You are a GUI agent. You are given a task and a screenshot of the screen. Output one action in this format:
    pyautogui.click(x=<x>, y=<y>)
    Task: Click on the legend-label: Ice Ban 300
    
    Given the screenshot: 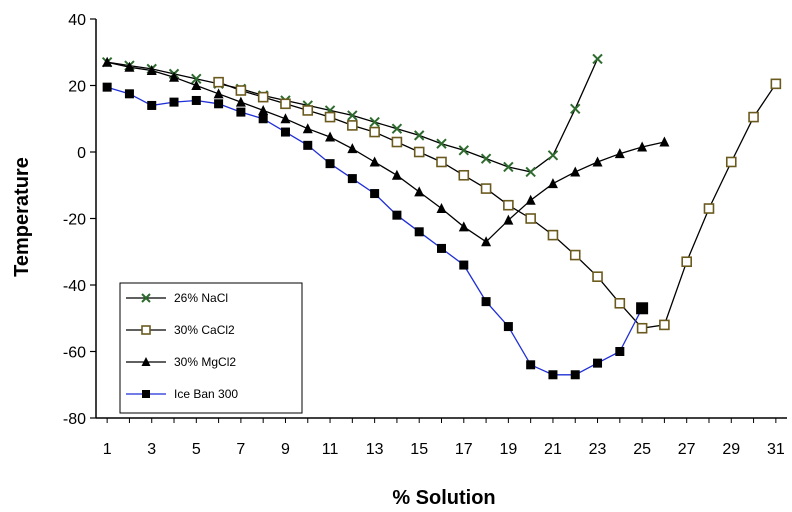 What is the action you would take?
    pyautogui.click(x=206, y=394)
    